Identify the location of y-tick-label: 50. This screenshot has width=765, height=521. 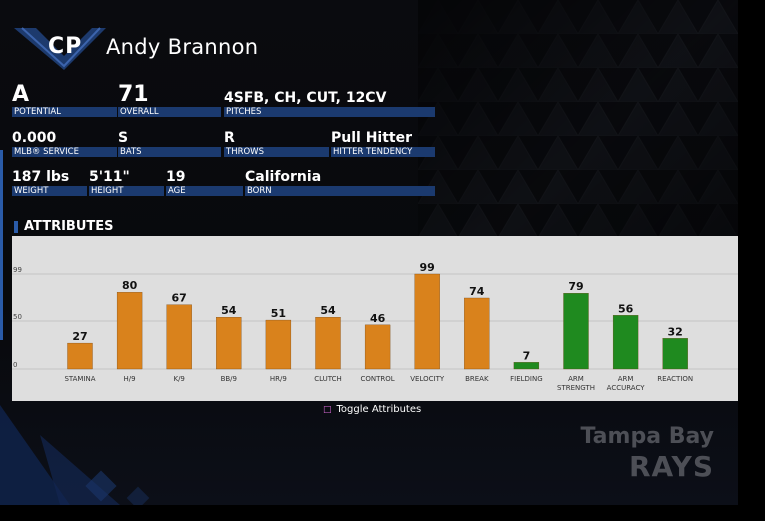
(17, 317).